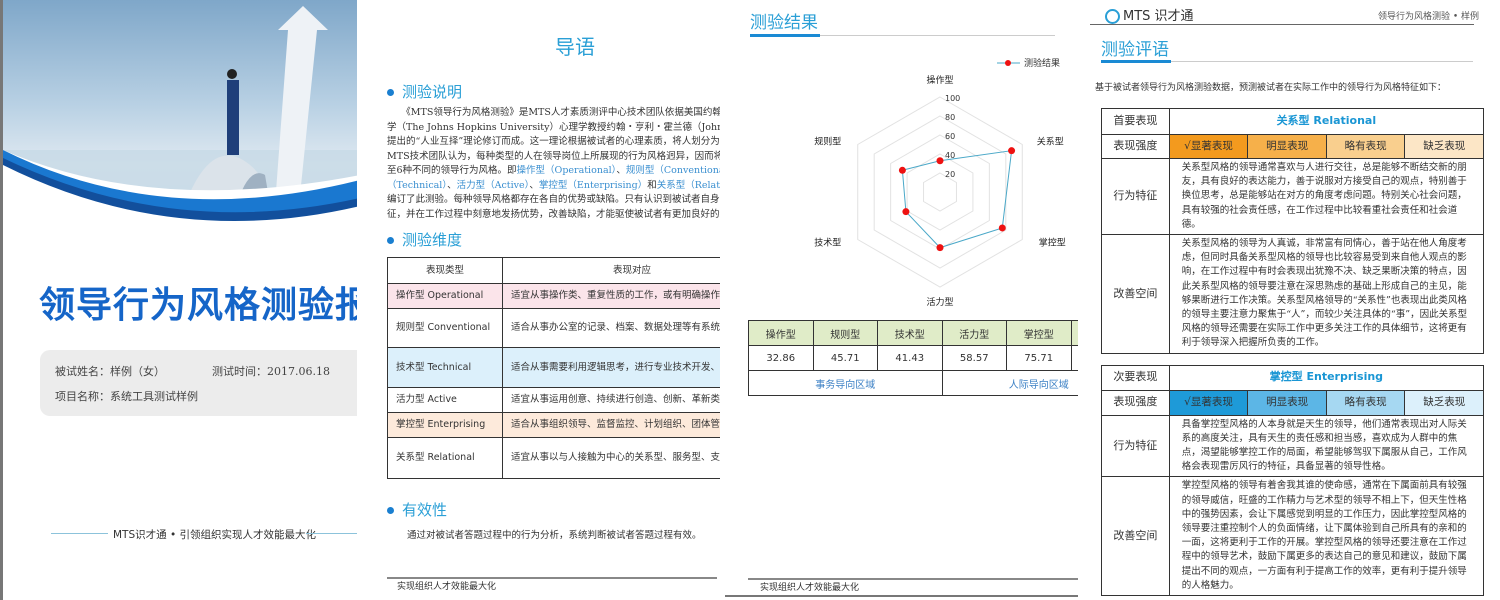  Describe the element at coordinates (611, 270) in the screenshot. I see `table-header: 表现对应` at that location.